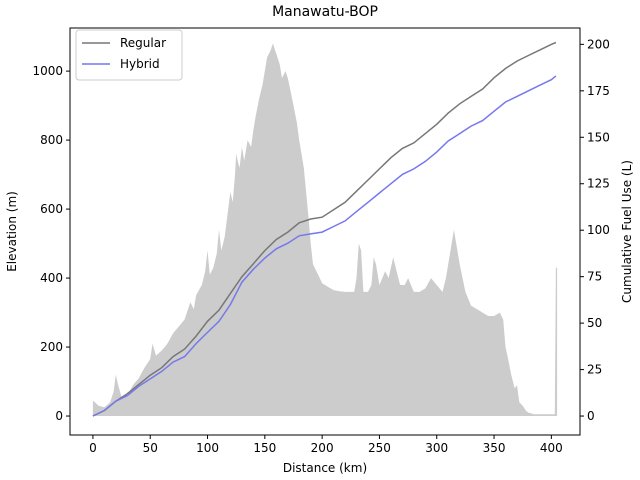 This screenshot has width=640, height=480. Describe the element at coordinates (143, 43) in the screenshot. I see `legend-label-regular: Regular` at that location.